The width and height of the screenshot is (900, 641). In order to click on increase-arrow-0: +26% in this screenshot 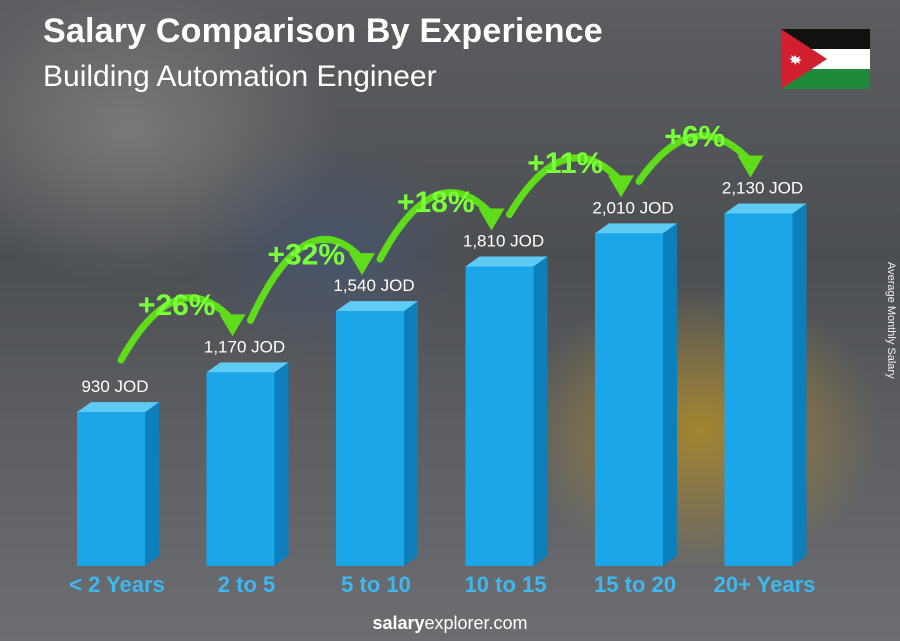, I will do `click(181, 326)`.